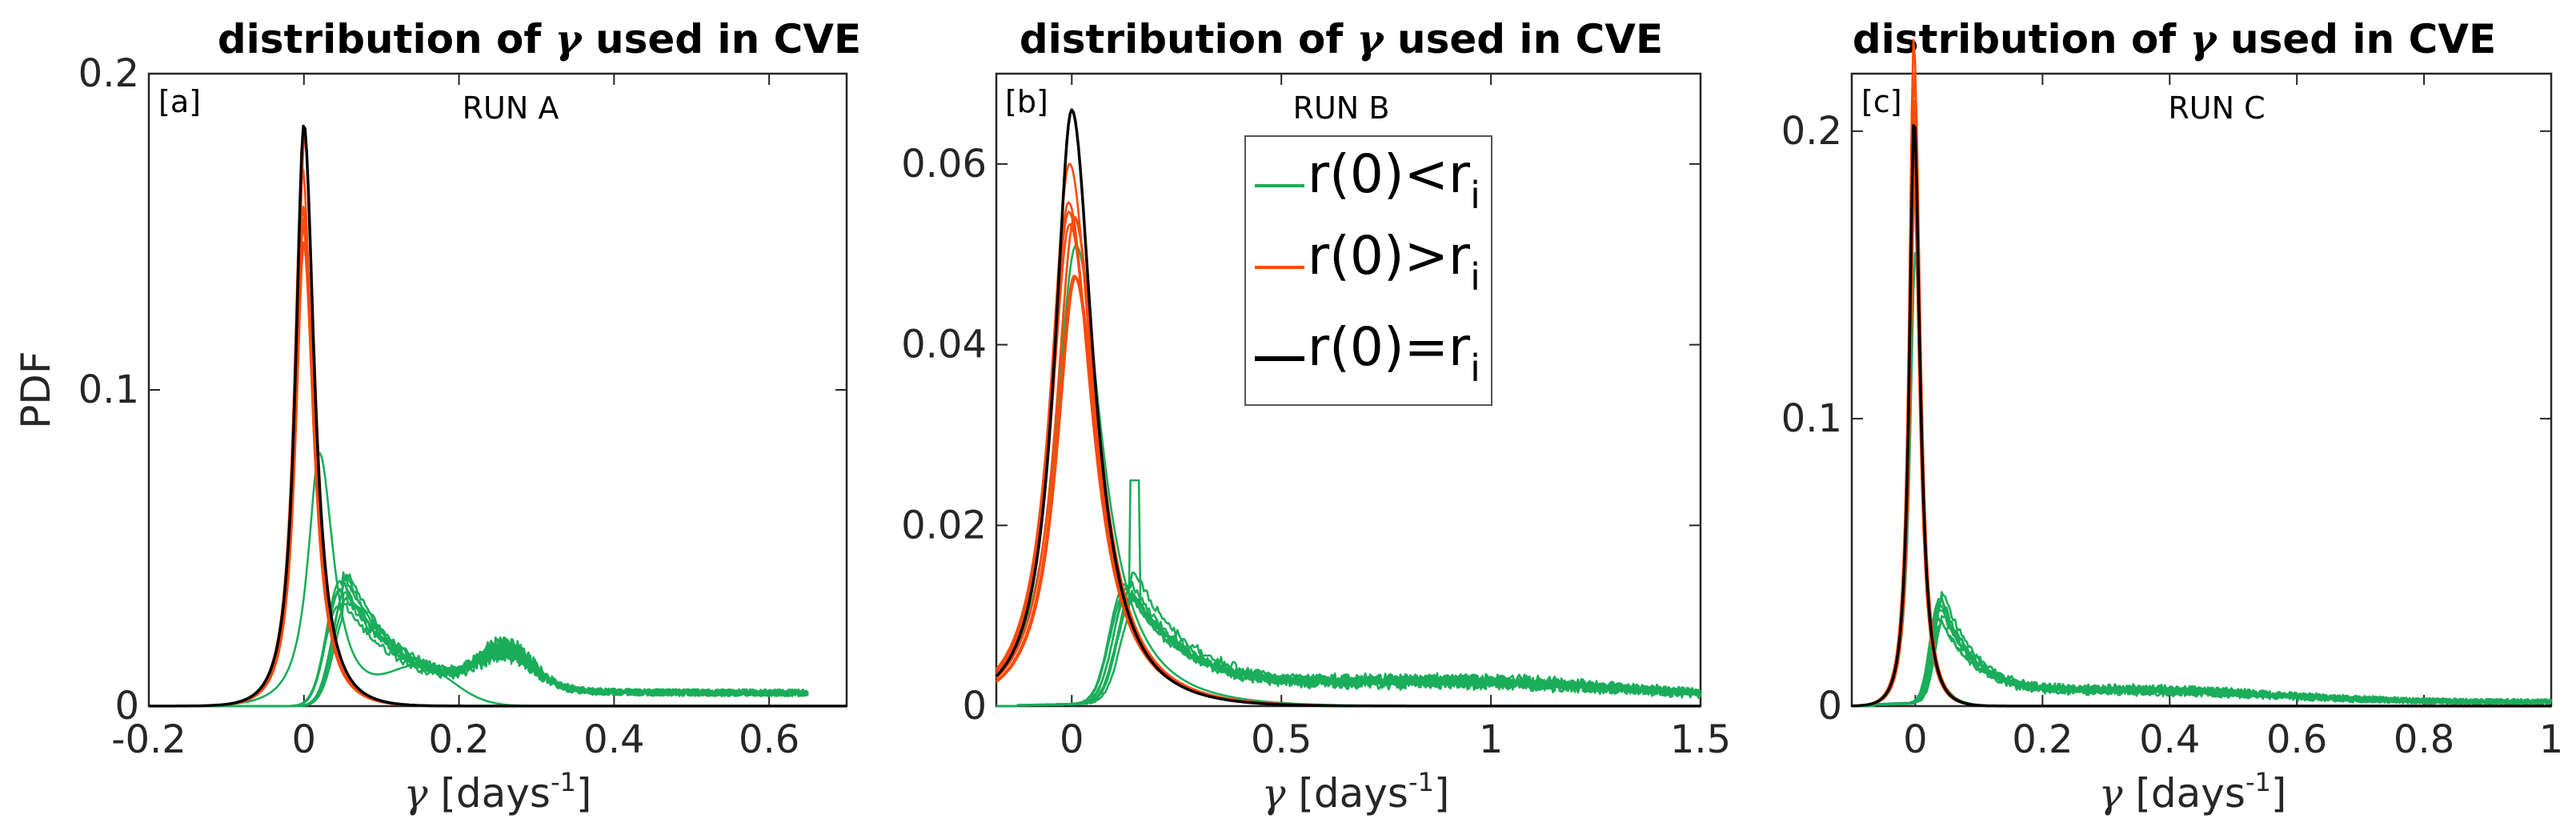 This screenshot has height=839, width=2576. What do you see at coordinates (944, 345) in the screenshot?
I see `y-tick-label: 0.04` at bounding box center [944, 345].